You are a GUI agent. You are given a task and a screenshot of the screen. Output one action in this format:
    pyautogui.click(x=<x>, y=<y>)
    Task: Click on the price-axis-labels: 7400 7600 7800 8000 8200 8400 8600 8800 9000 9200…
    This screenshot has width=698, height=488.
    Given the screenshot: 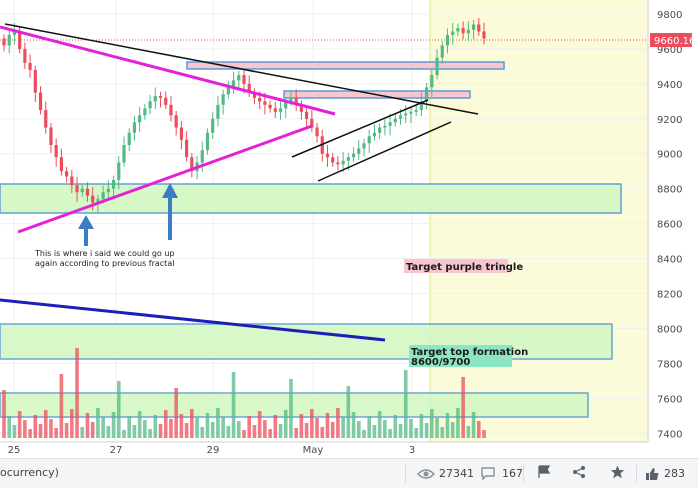 What is the action you would take?
    pyautogui.click(x=669, y=225)
    